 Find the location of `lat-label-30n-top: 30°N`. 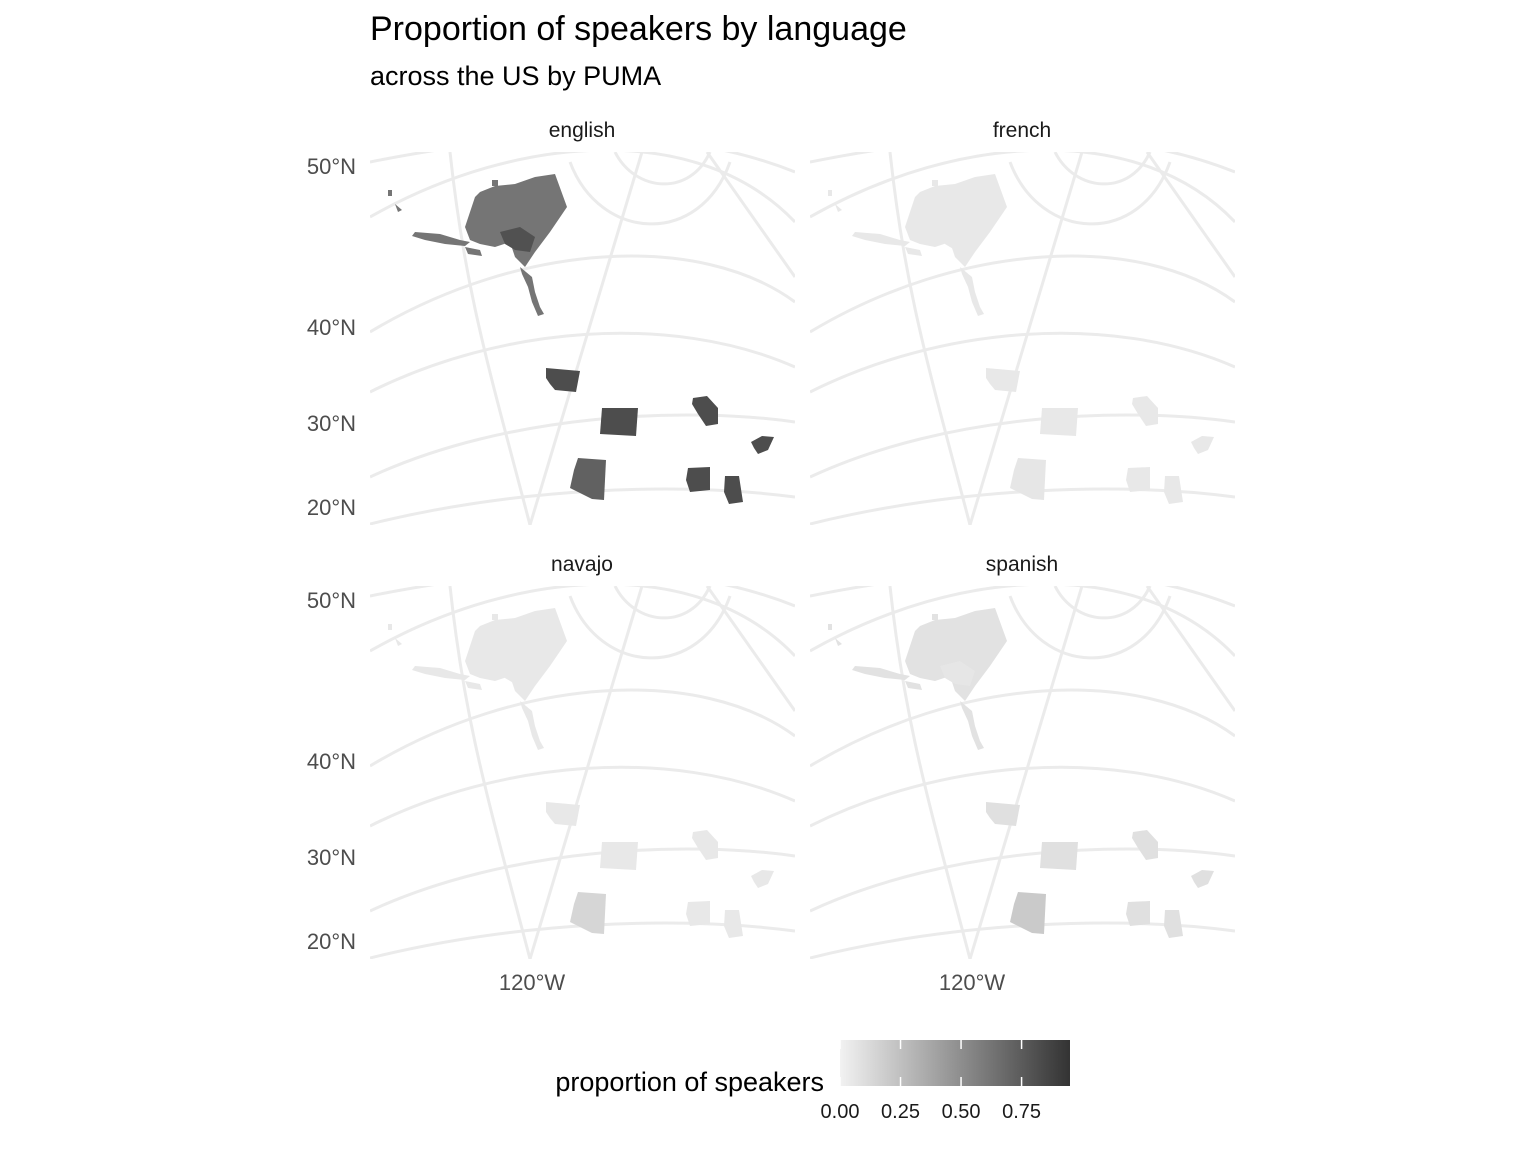

lat-label-30n-top: 30°N is located at coordinates (331, 423).